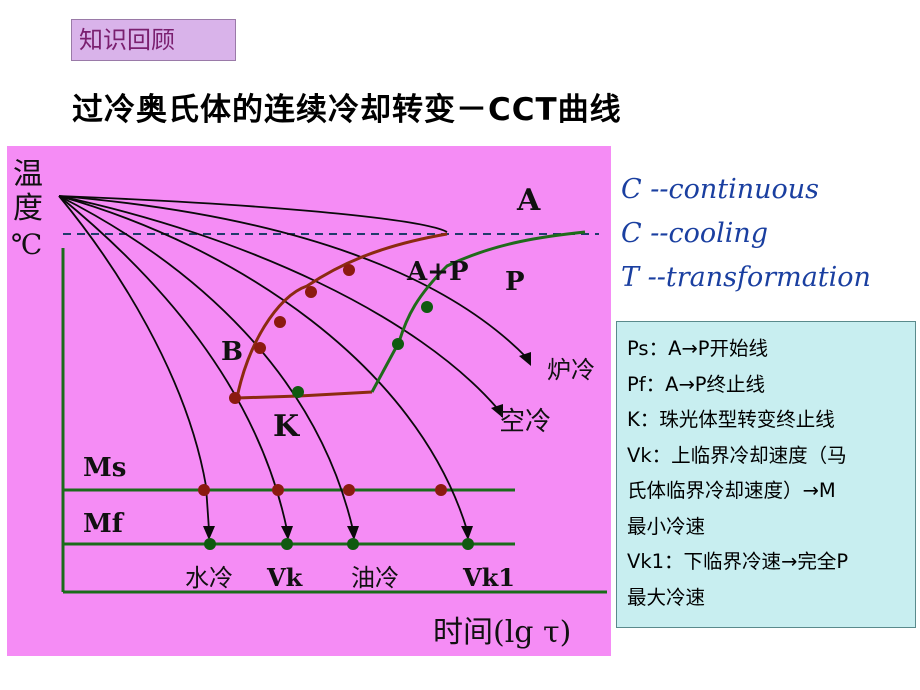  I want to click on label-vk: Vk, so click(285, 577).